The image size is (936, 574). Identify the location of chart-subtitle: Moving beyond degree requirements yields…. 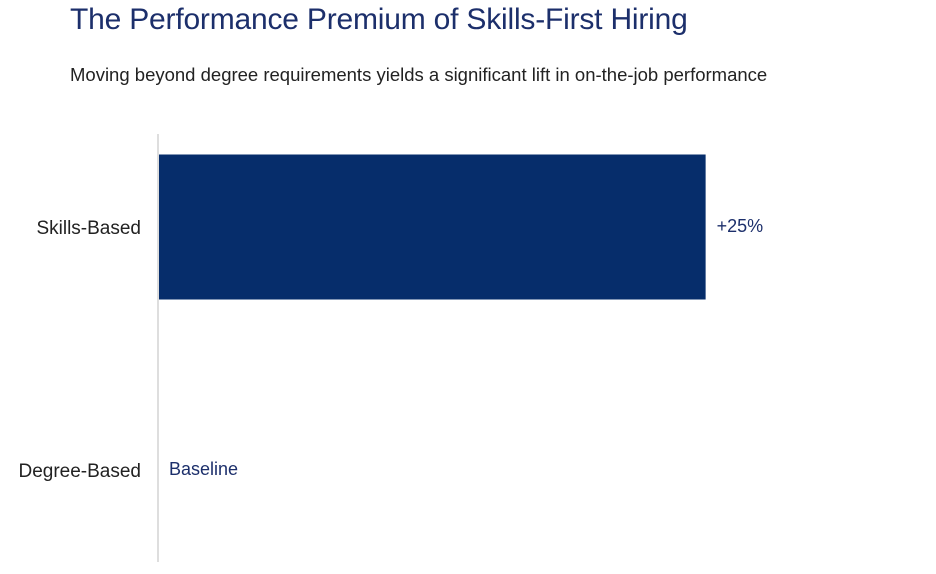
(419, 74).